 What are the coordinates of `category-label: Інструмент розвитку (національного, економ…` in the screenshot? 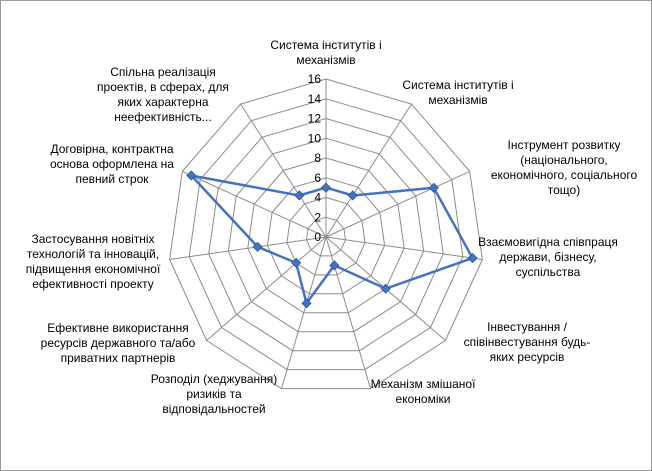 It's located at (564, 167).